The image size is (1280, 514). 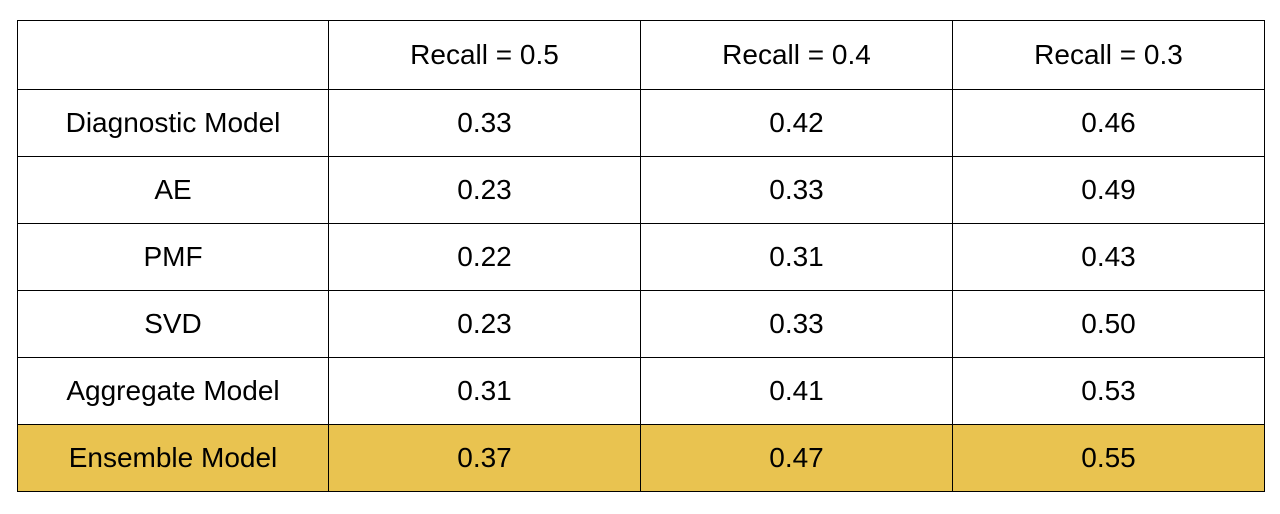 I want to click on data-row: SVD 0.23 0.33 0.50, so click(x=641, y=324).